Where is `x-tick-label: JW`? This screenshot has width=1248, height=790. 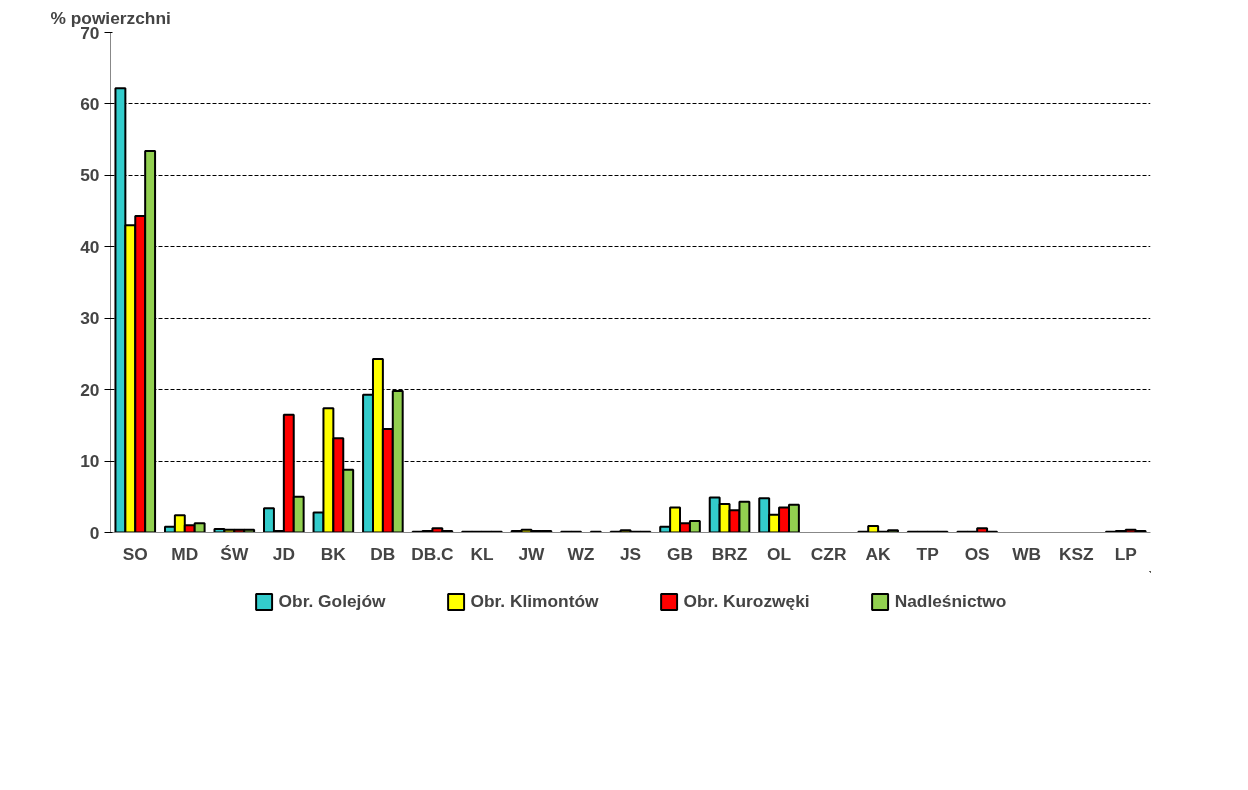 x-tick-label: JW is located at coordinates (532, 553).